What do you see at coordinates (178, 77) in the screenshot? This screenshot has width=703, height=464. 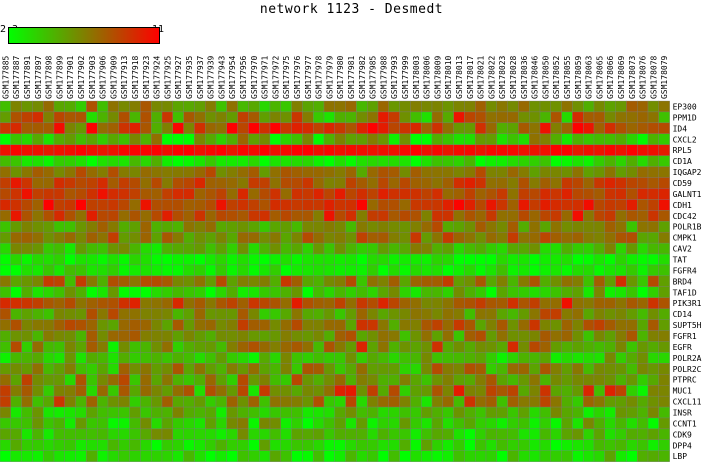 I see `column-label: GSM177927` at bounding box center [178, 77].